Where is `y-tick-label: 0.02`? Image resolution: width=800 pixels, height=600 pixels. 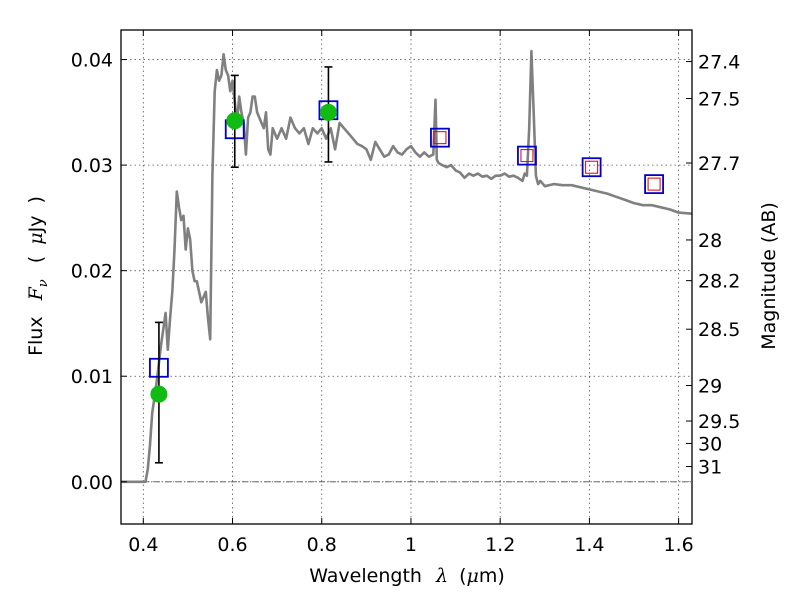 y-tick-label: 0.02 is located at coordinates (92, 272).